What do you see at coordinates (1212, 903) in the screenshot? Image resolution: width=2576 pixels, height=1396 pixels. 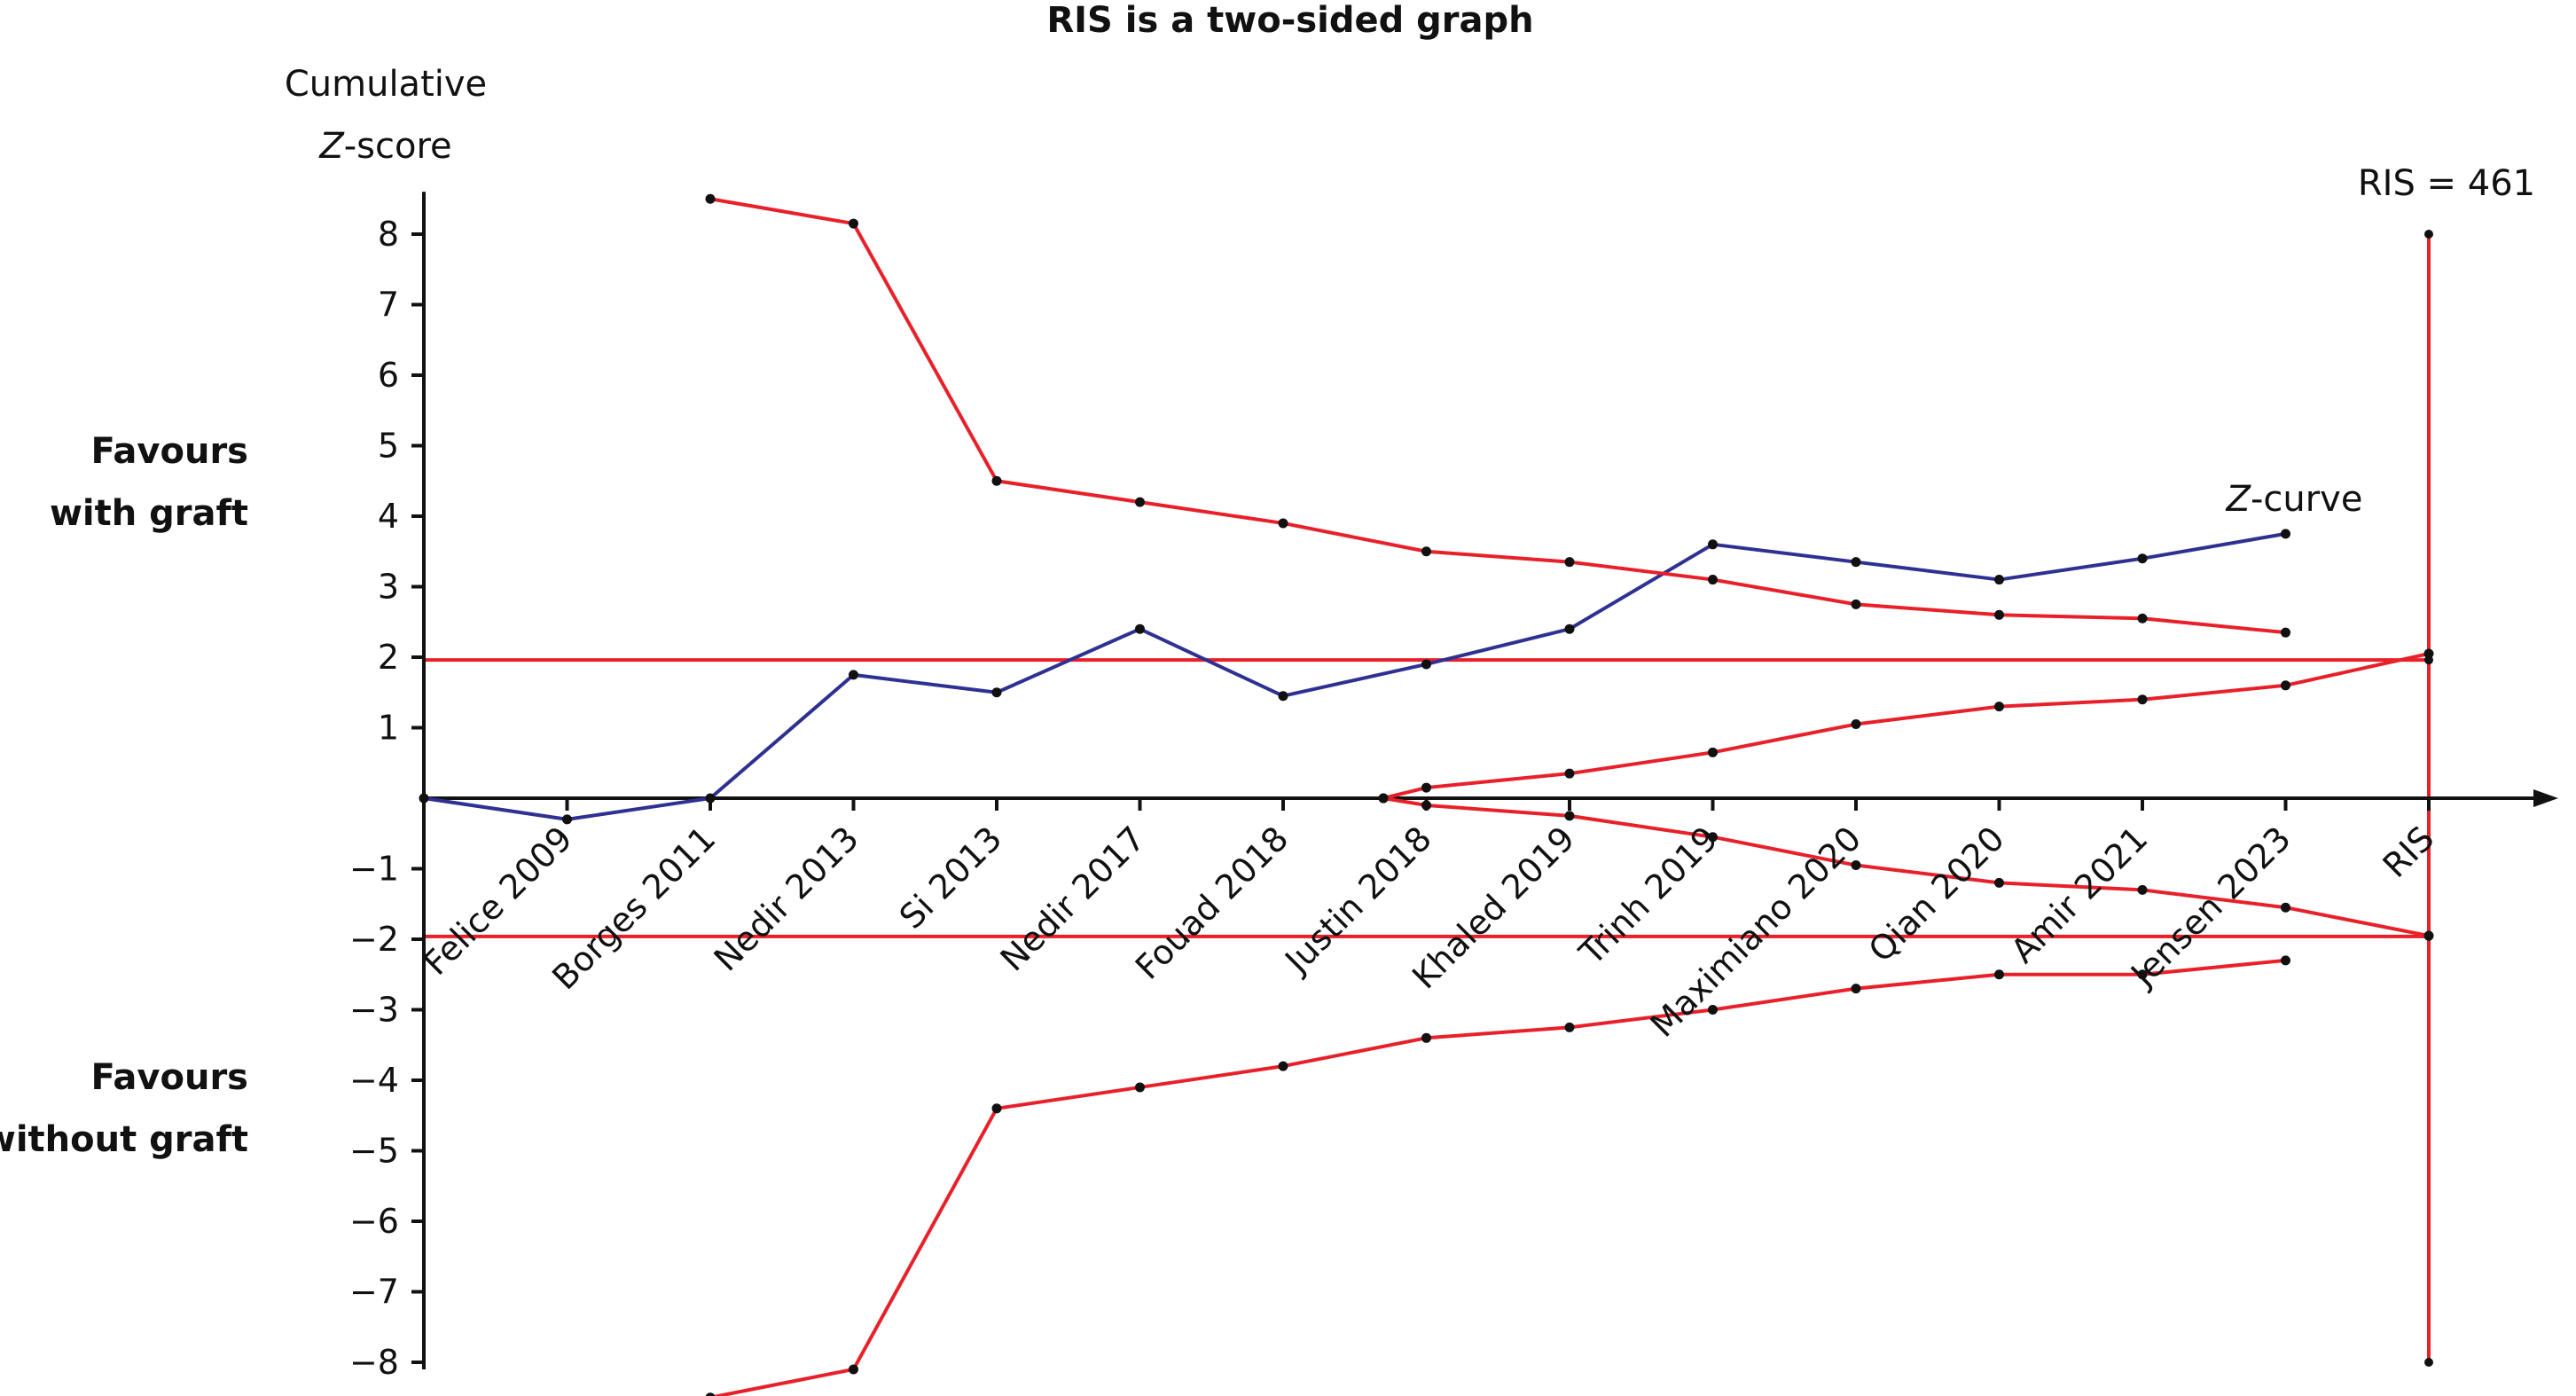 I see `x-tick-label-5: Fouad 2018` at bounding box center [1212, 903].